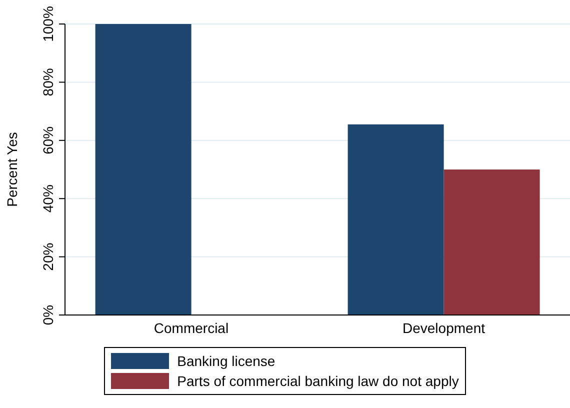 This screenshot has width=570, height=408. I want to click on x-tick-label: Commercial, so click(191, 328).